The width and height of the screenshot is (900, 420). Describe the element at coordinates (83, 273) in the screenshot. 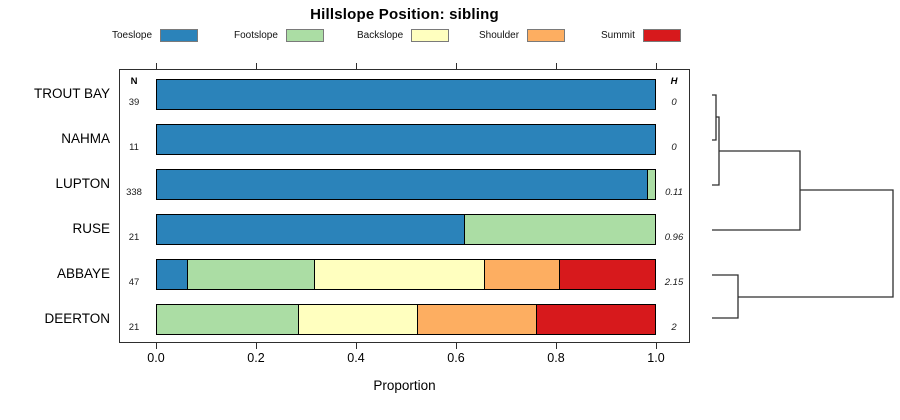

I see `y-axis-label: ABBAYE` at that location.